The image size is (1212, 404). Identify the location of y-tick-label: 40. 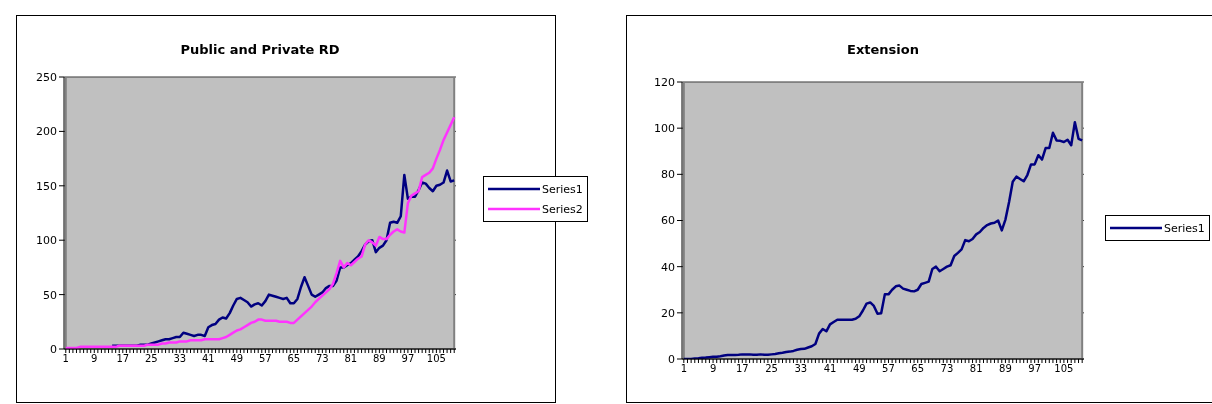
(668, 267).